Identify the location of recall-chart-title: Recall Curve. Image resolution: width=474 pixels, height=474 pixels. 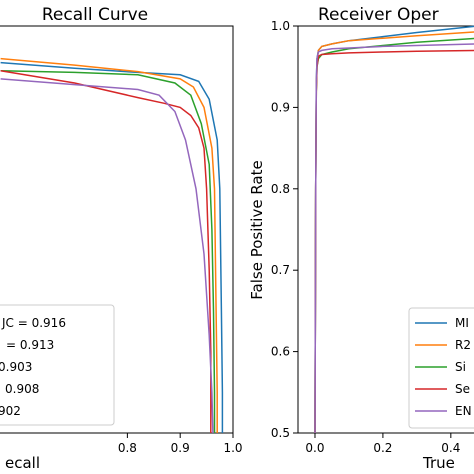
(95, 15).